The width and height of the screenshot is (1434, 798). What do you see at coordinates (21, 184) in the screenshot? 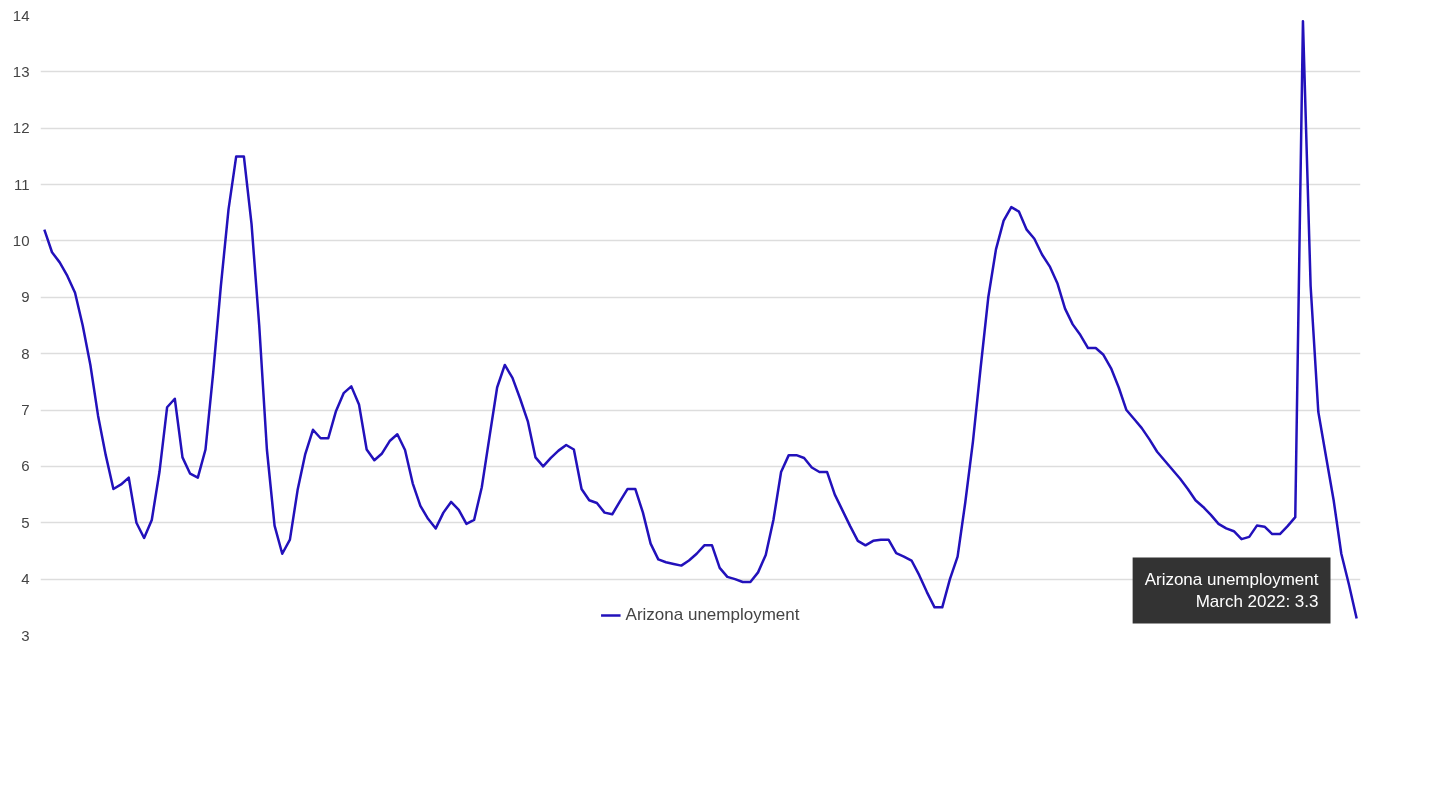
I see `y-tick-label: 11` at bounding box center [21, 184].